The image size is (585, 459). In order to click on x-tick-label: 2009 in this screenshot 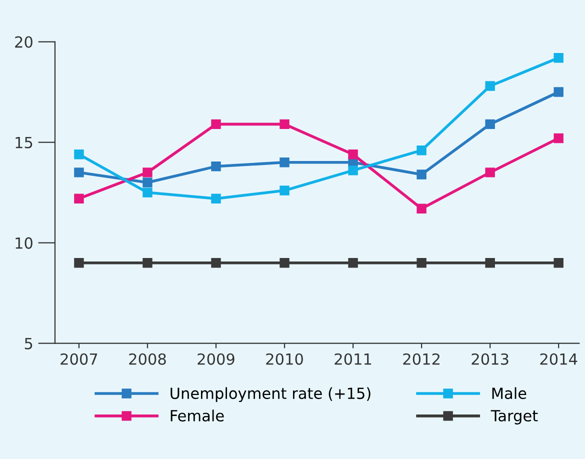, I will do `click(216, 359)`.